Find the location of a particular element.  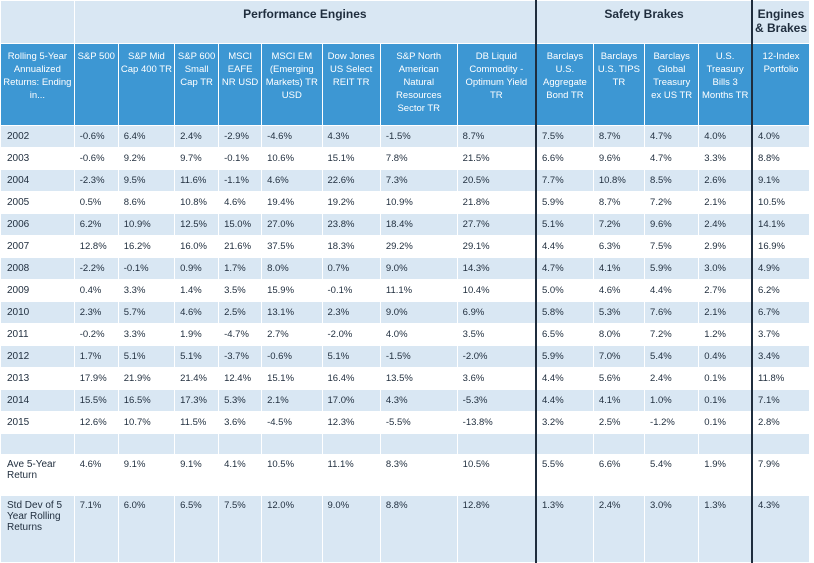

table-cell: 6.5% is located at coordinates (197, 529).